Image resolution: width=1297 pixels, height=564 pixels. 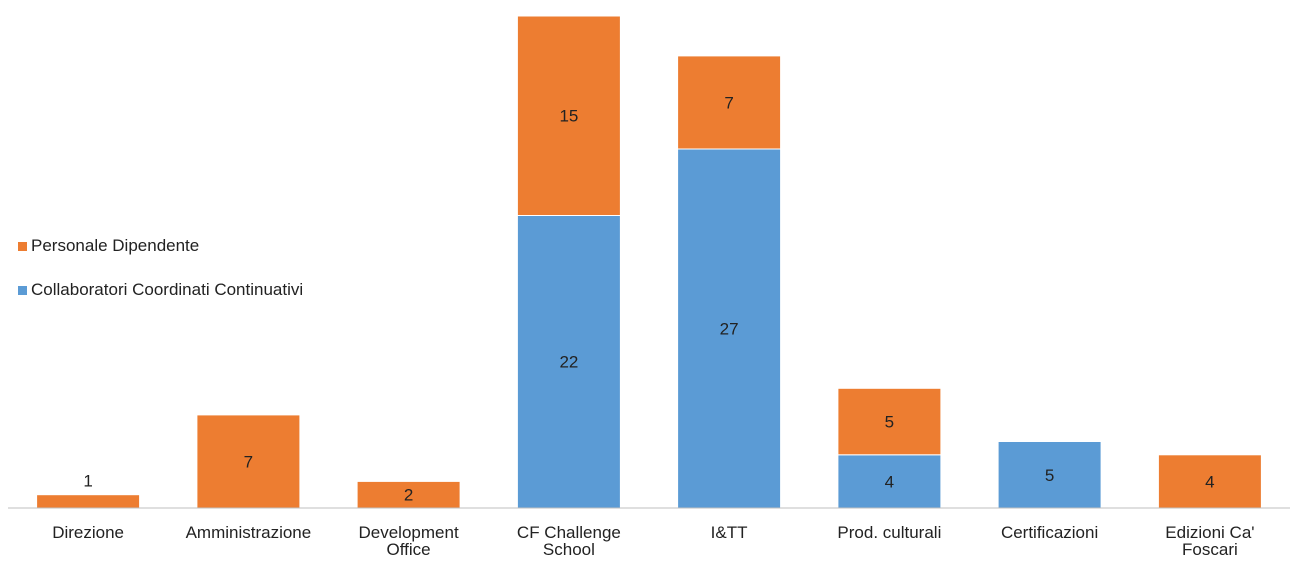 What do you see at coordinates (409, 541) in the screenshot?
I see `x-tick-label-2: Development Office` at bounding box center [409, 541].